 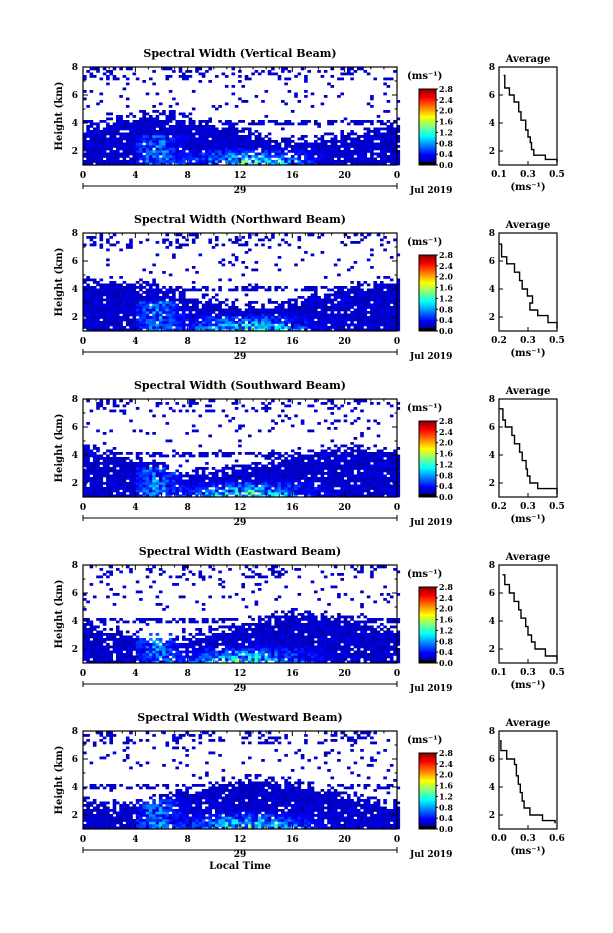 What do you see at coordinates (492, 68) in the screenshot?
I see `profile-y-tick-label: 8` at bounding box center [492, 68].